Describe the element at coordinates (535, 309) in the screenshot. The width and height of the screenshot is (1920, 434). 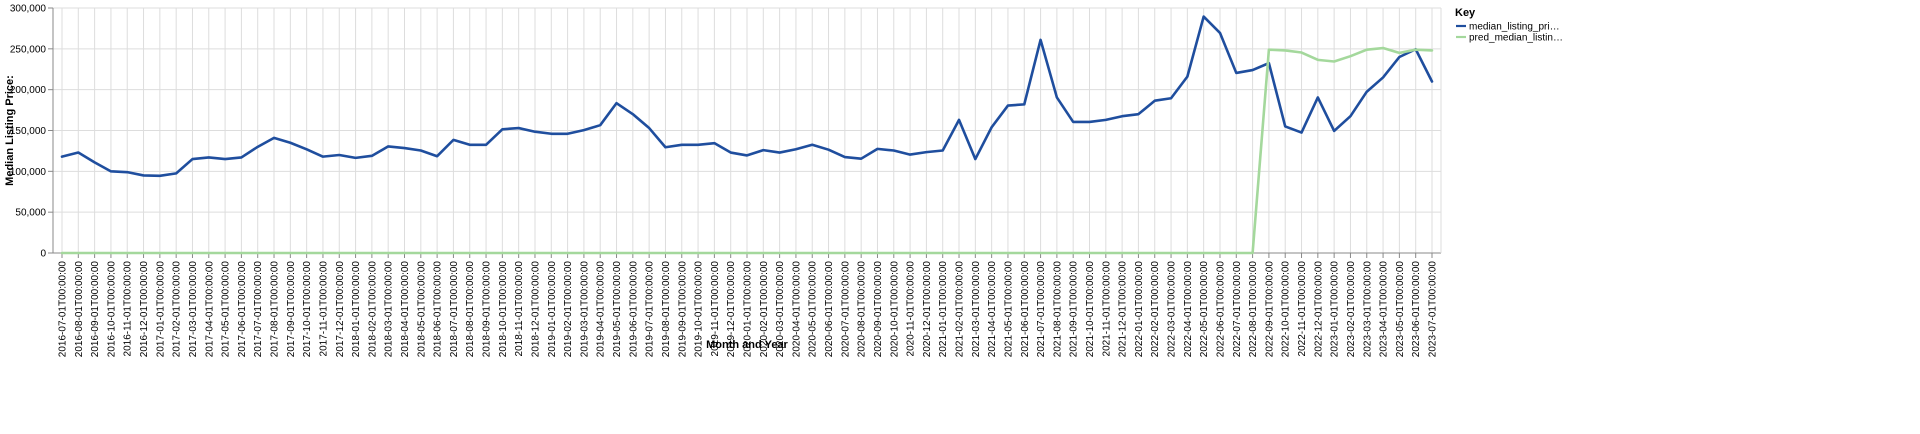
I see `x-tick-label: 2018-12-01T00:00:00` at that location.